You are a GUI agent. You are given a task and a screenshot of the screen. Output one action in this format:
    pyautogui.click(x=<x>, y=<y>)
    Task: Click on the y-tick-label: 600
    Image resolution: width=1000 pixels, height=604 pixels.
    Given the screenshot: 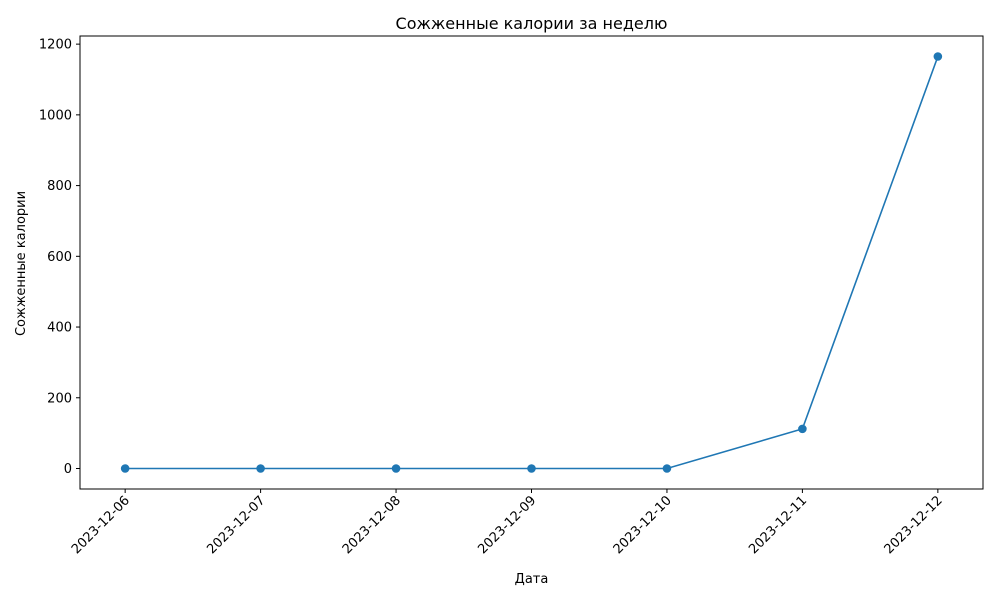 What is the action you would take?
    pyautogui.click(x=59, y=257)
    